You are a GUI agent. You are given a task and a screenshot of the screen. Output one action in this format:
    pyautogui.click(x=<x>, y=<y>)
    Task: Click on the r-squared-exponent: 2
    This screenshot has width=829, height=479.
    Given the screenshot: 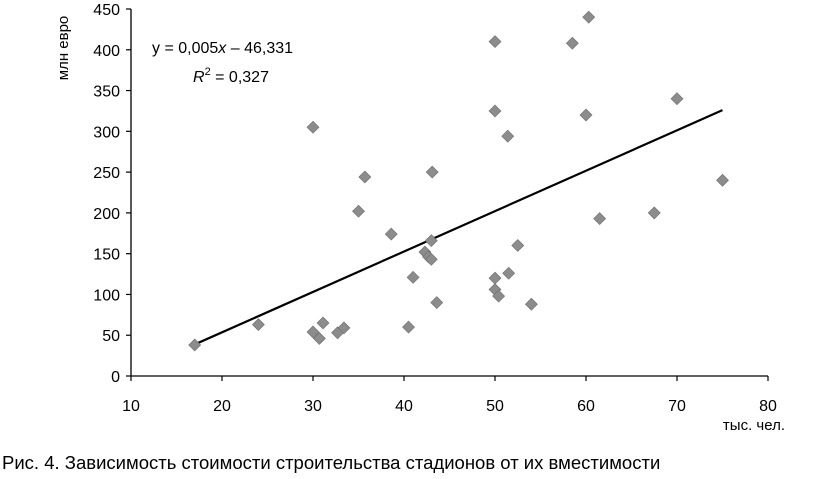 What is the action you would take?
    pyautogui.click(x=208, y=72)
    